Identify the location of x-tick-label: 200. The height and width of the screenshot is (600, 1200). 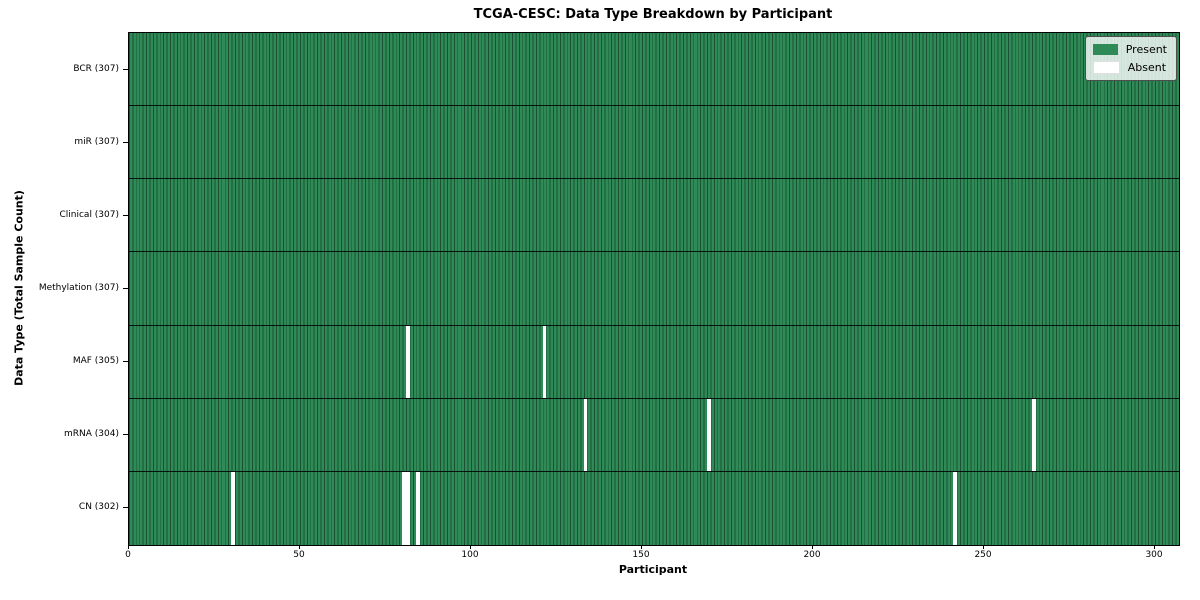
(812, 555).